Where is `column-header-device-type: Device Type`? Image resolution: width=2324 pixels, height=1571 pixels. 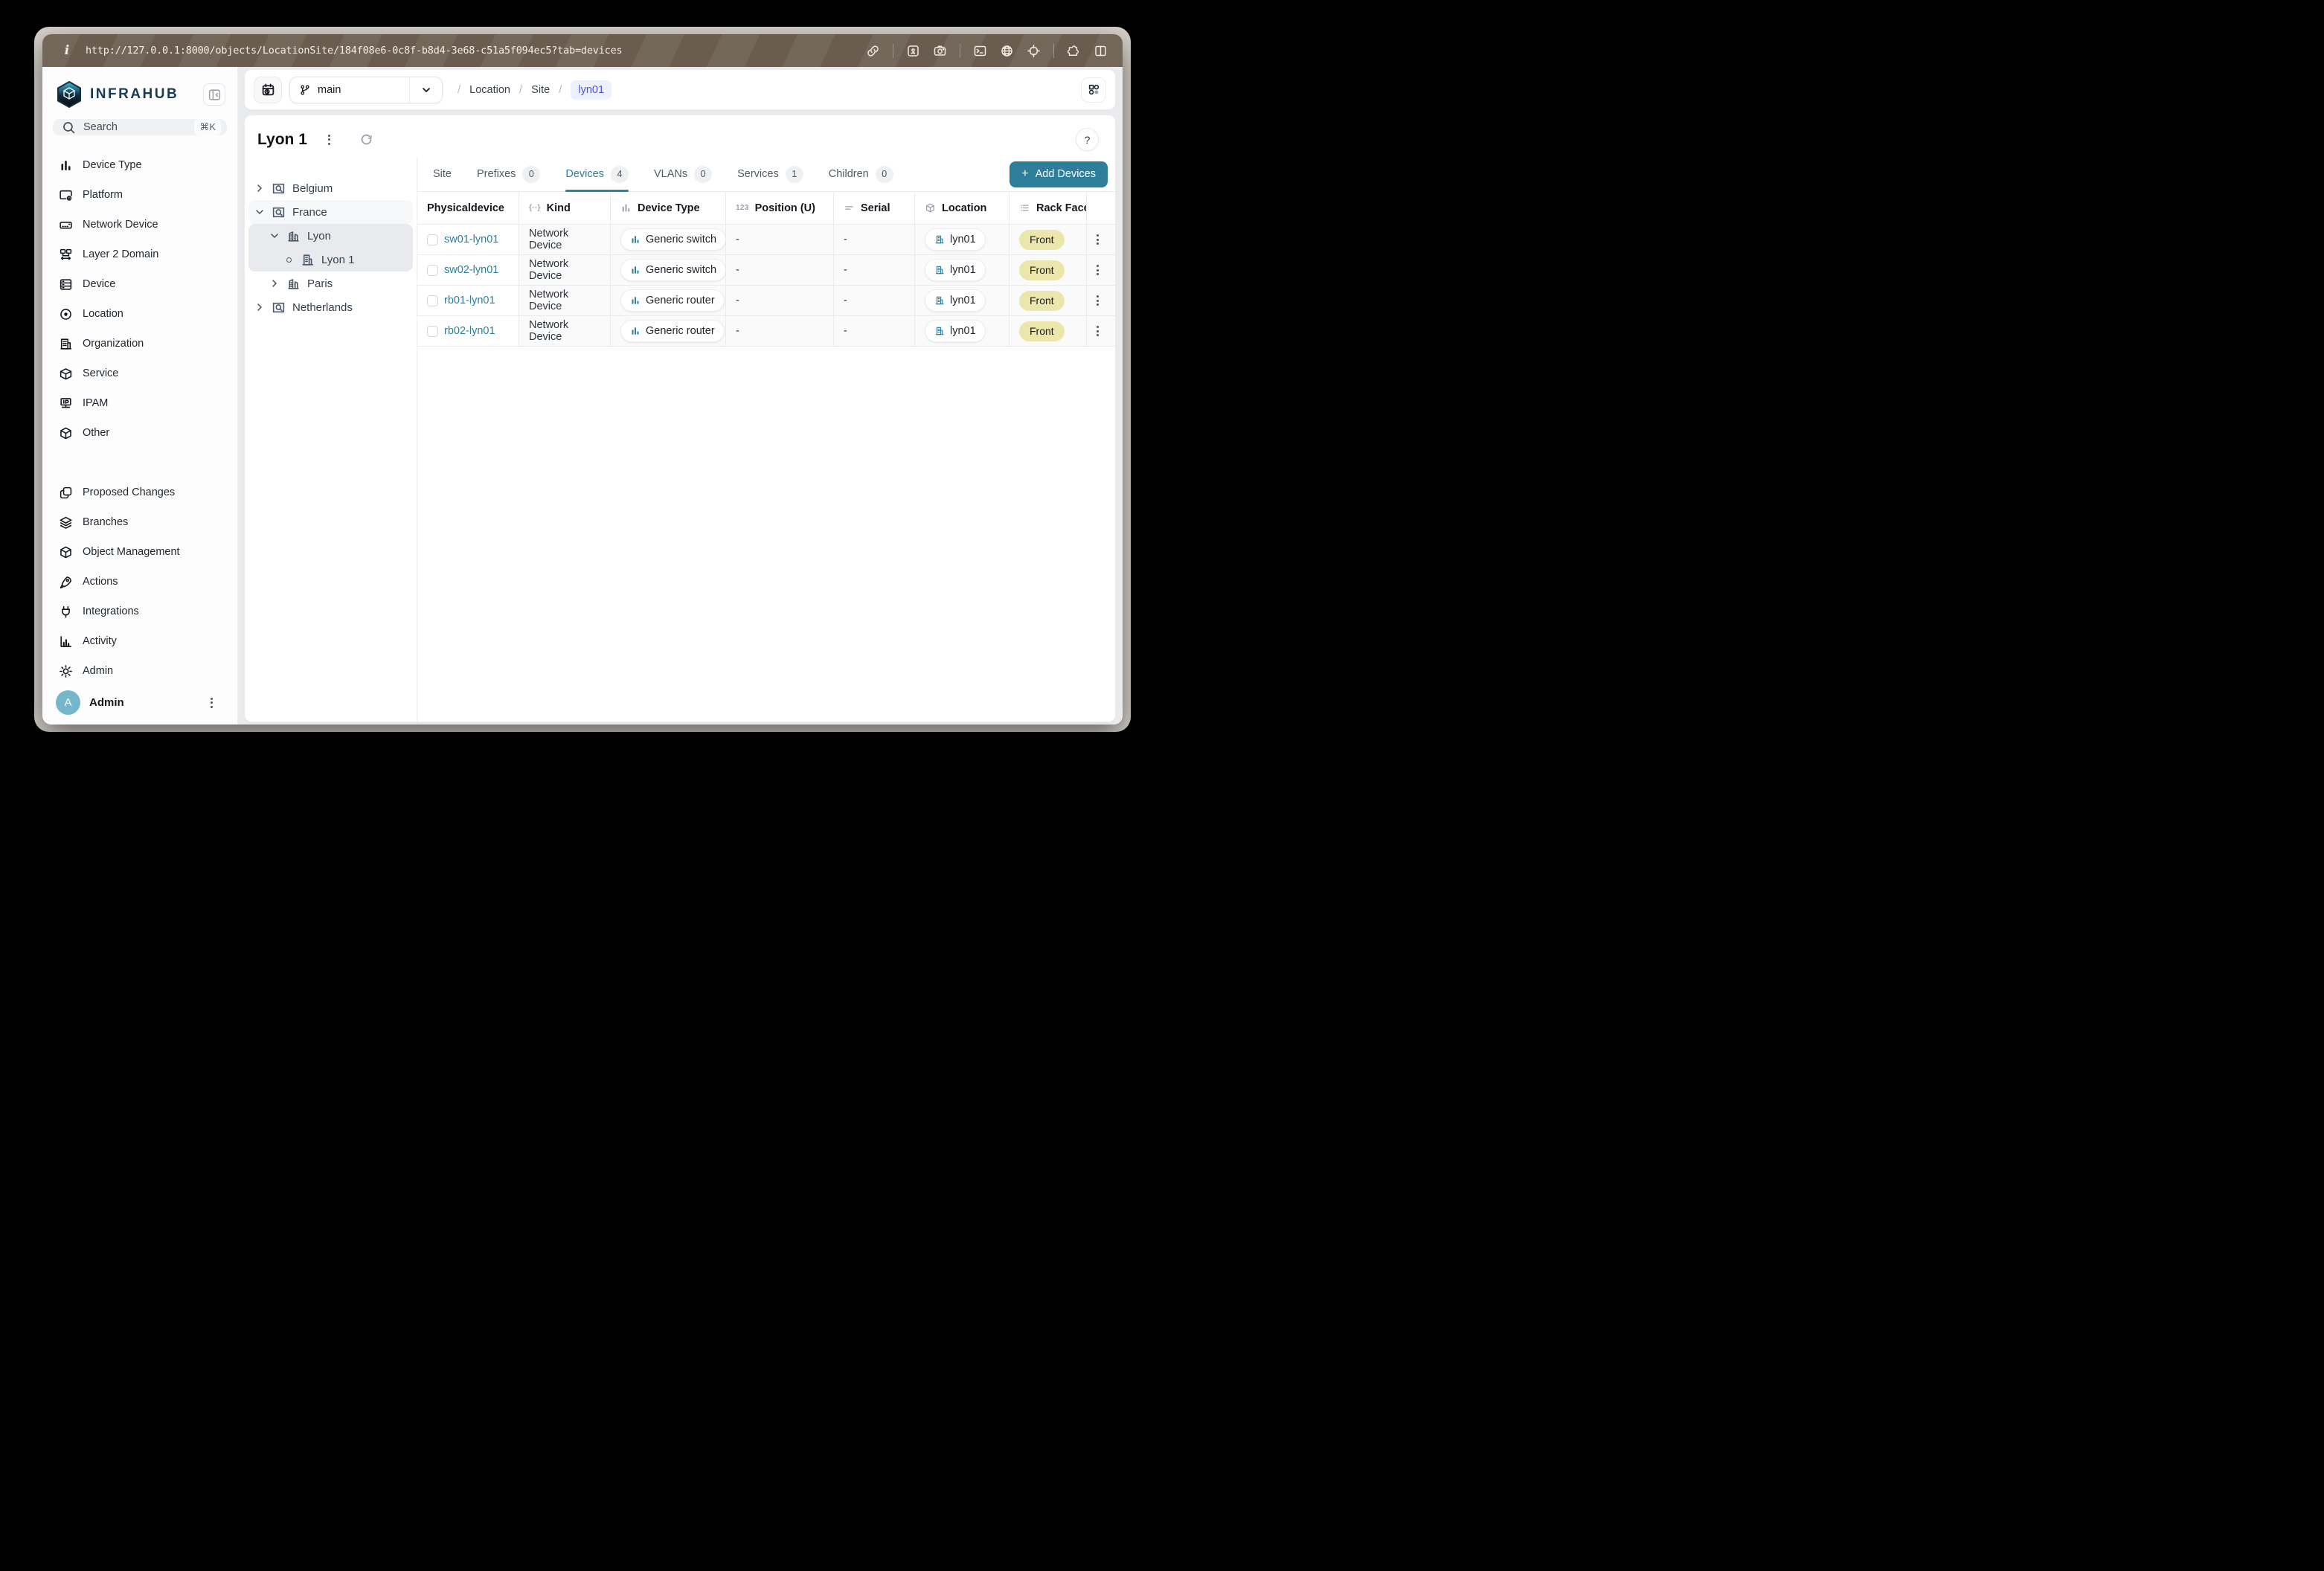 column-header-device-type: Device Type is located at coordinates (668, 209).